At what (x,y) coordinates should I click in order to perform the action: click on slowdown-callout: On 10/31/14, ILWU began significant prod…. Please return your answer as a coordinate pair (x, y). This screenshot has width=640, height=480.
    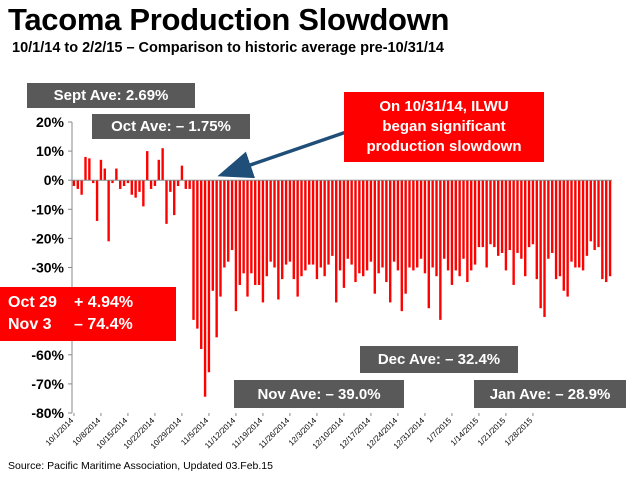
    Looking at the image, I should click on (444, 127).